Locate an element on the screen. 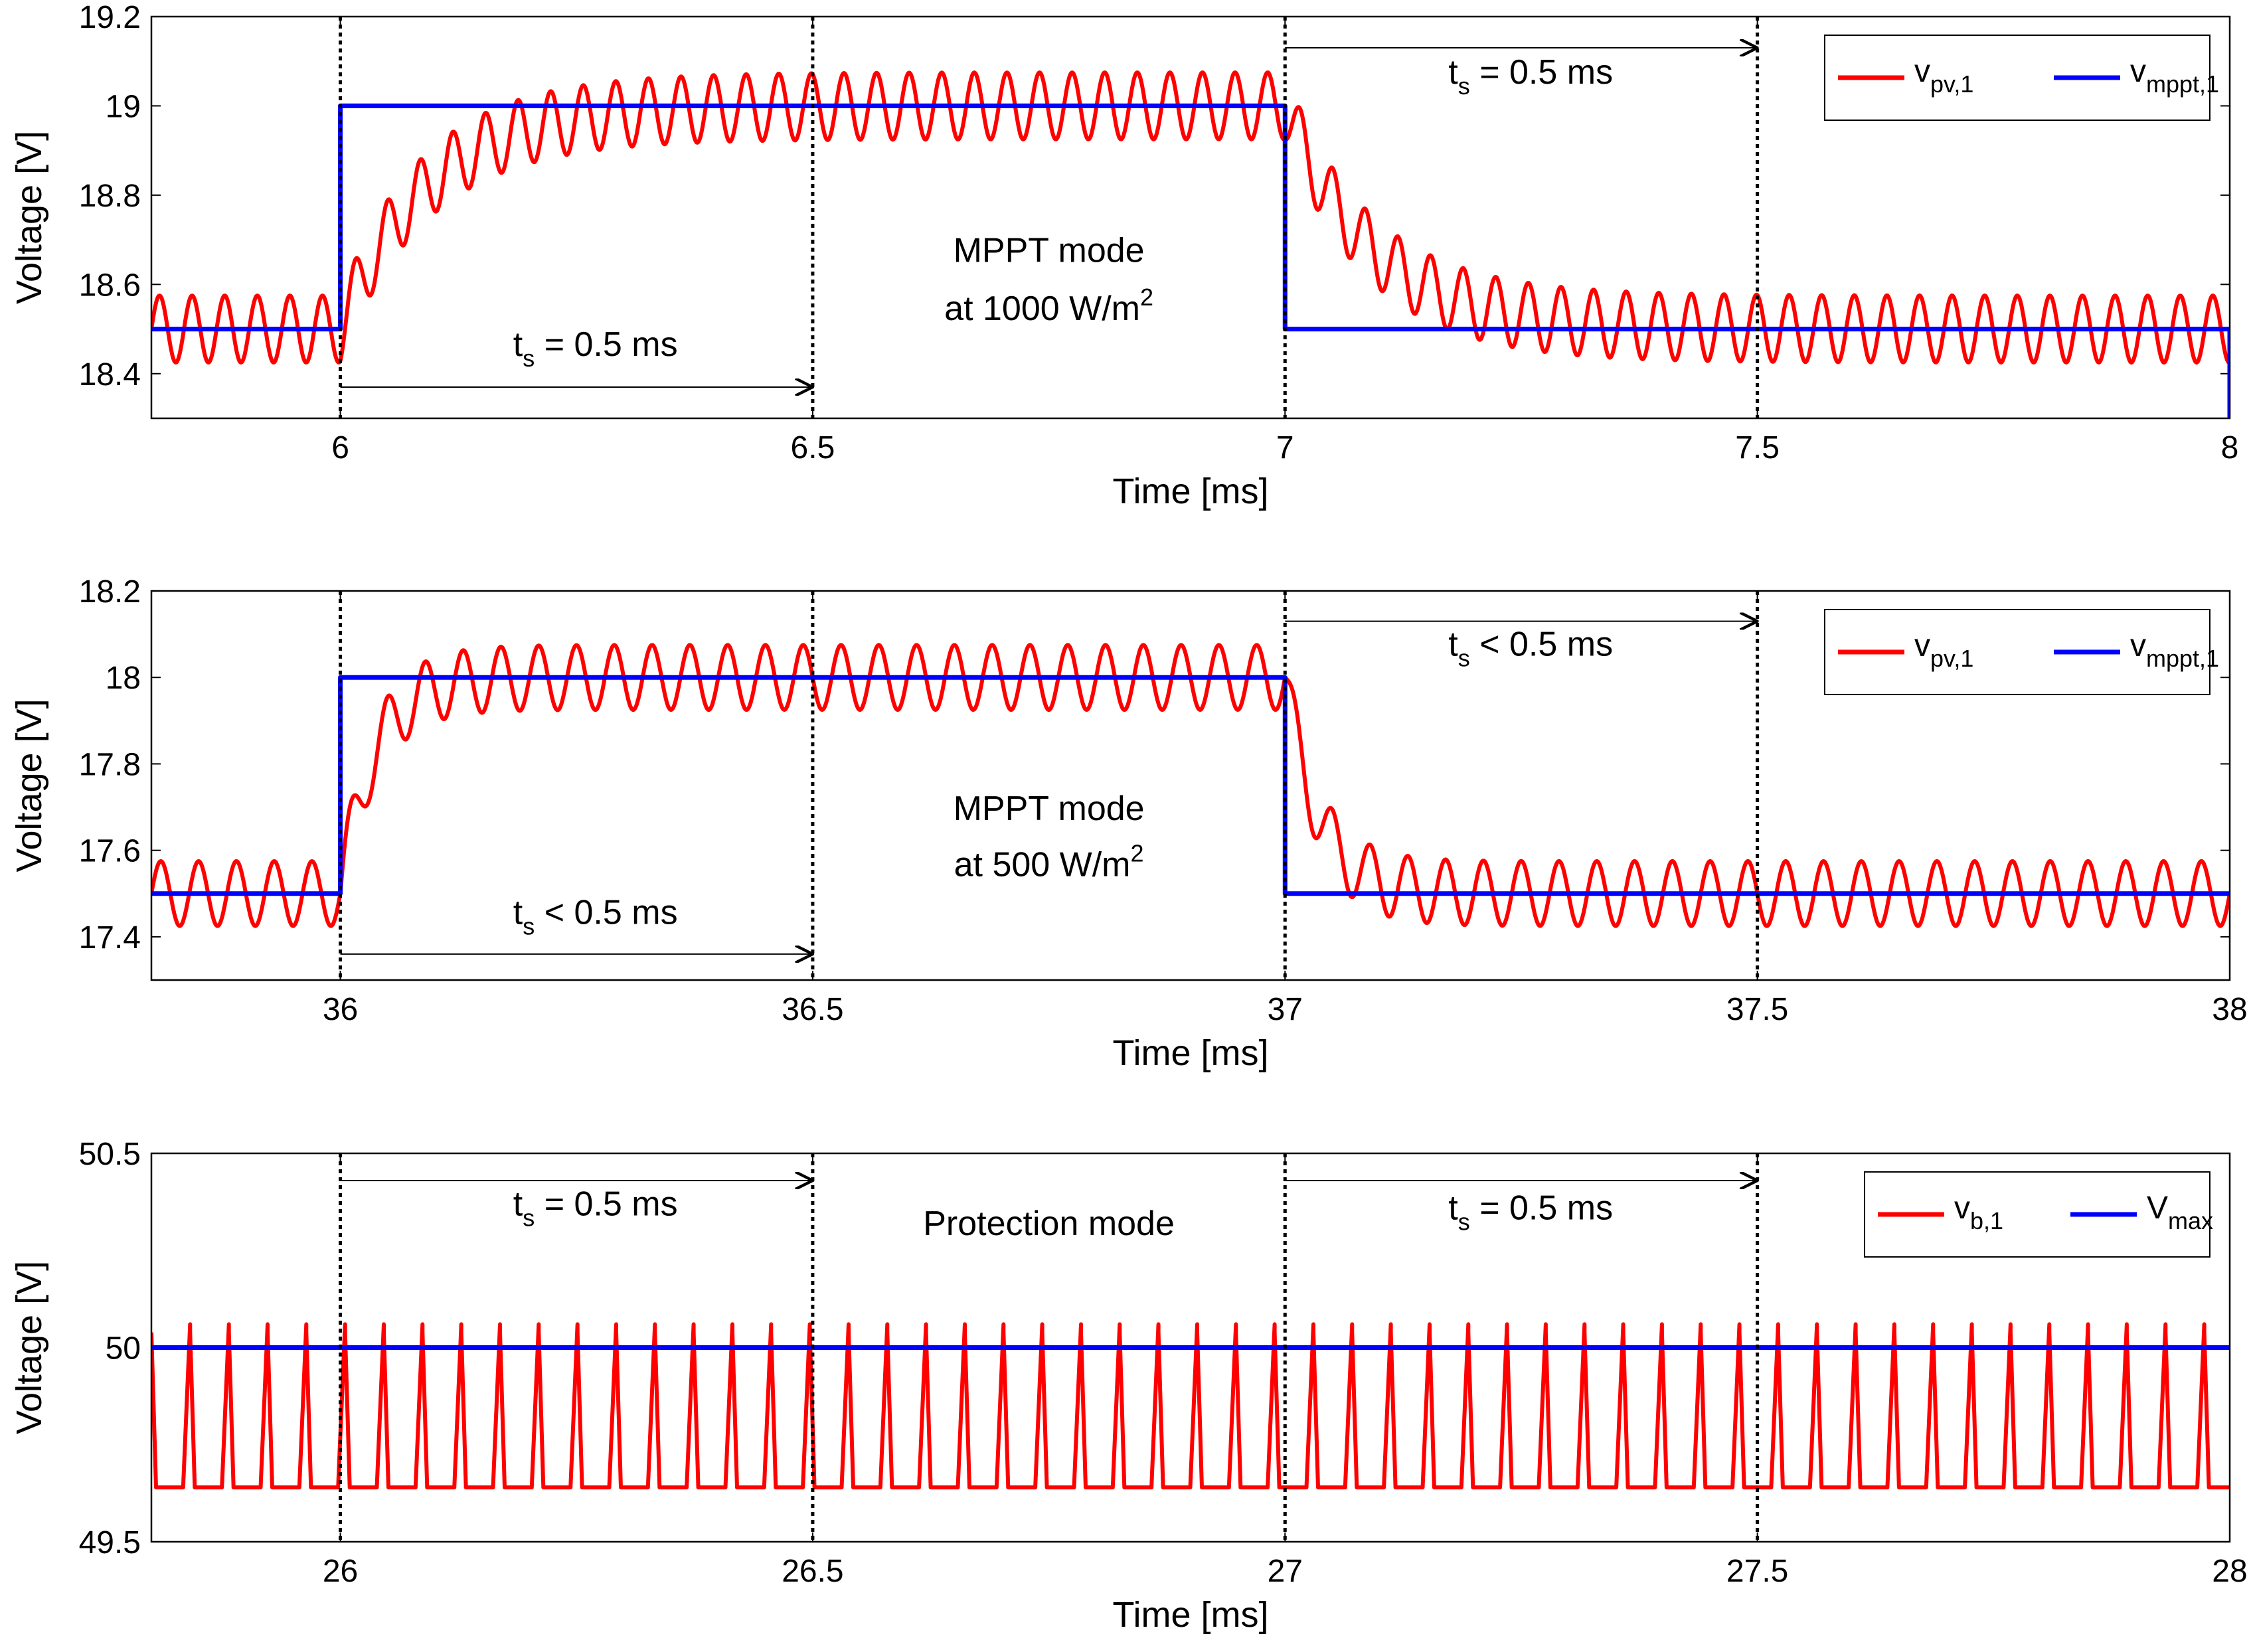 The height and width of the screenshot is (1652, 2251). y-tick-label: 19.2 is located at coordinates (110, 17).